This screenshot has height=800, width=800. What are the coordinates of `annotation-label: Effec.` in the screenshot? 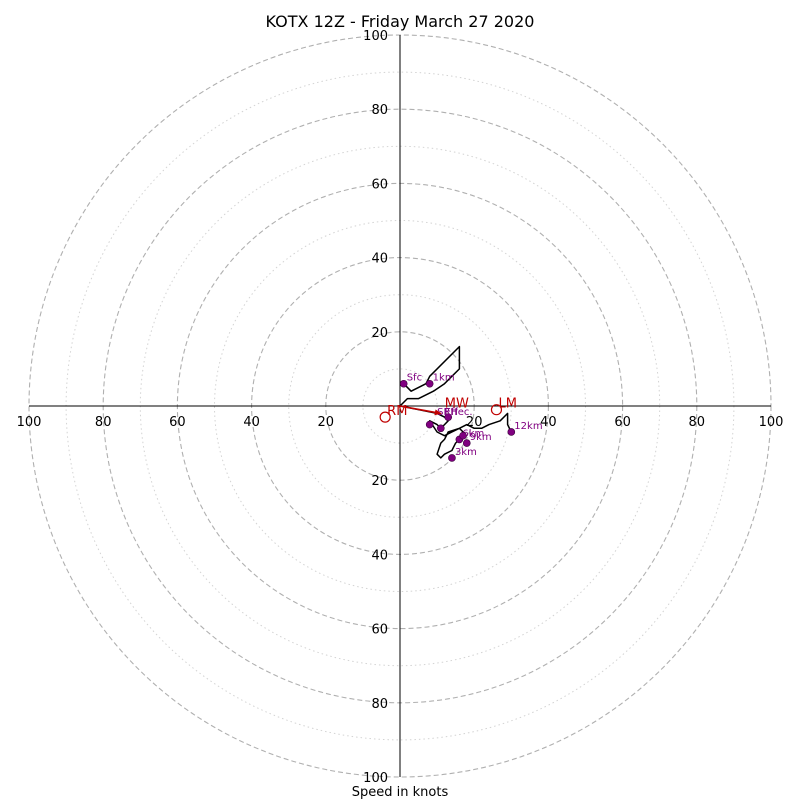 It's located at (459, 412).